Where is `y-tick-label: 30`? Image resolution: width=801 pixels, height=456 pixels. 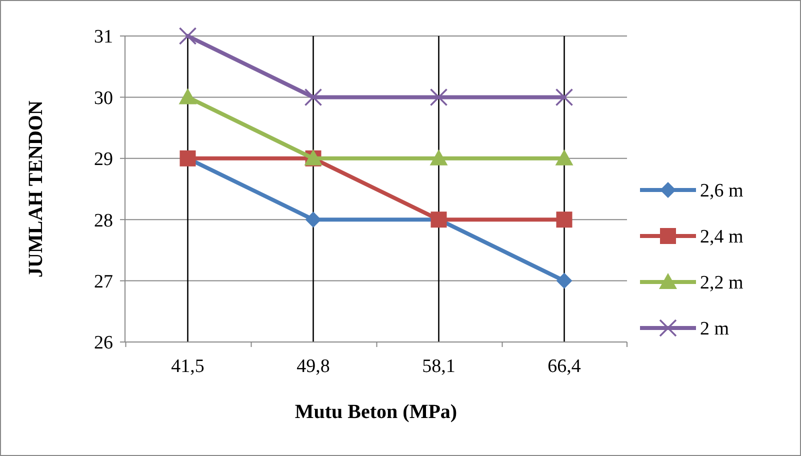
y-tick-label: 30 is located at coordinates (103, 98).